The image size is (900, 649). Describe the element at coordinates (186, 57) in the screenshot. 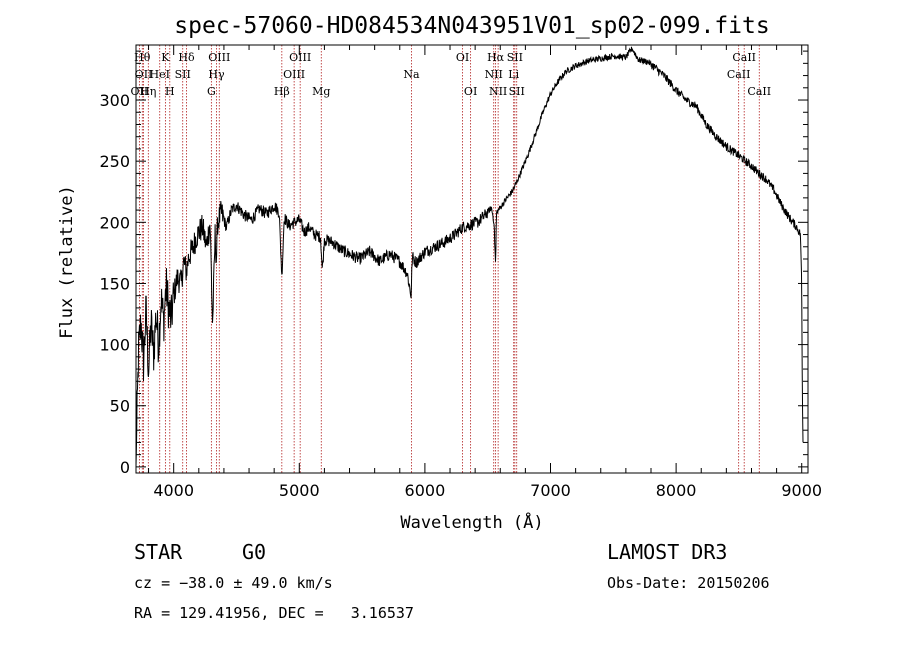

I see `line-label-8: Hδ` at that location.